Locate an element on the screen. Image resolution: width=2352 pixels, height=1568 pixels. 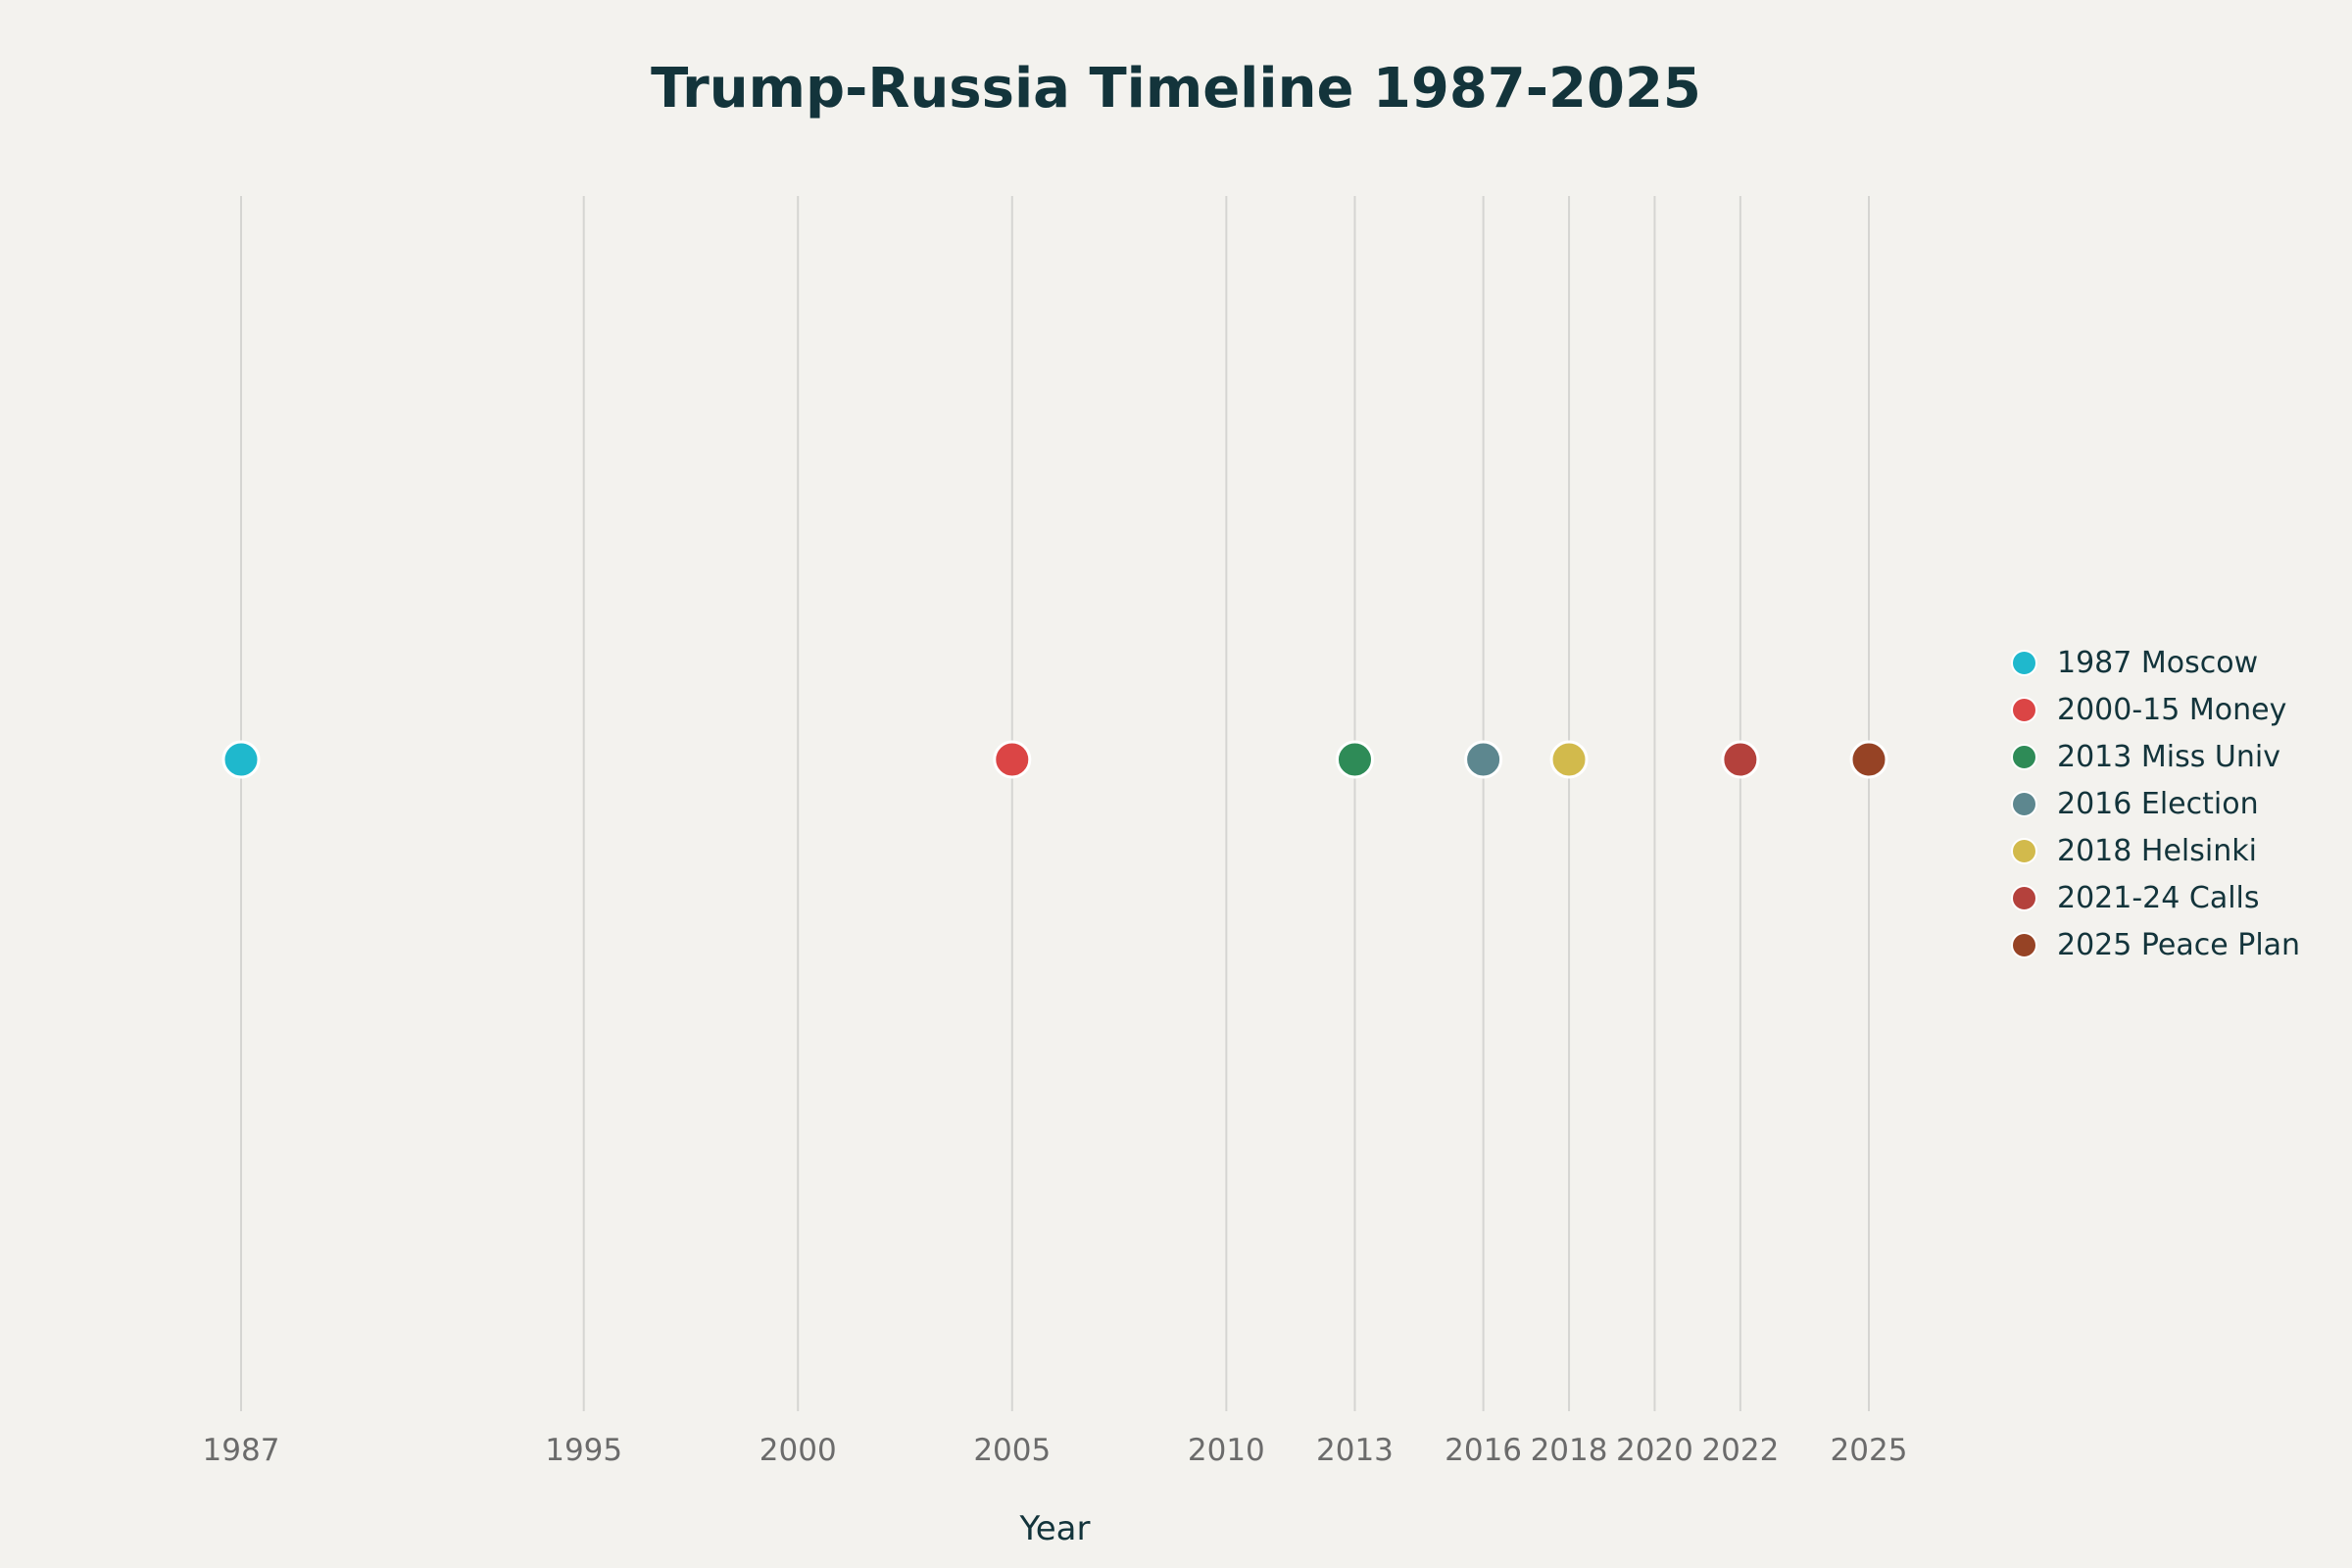
x-tick-label-2022: 2022 is located at coordinates (1740, 1450).